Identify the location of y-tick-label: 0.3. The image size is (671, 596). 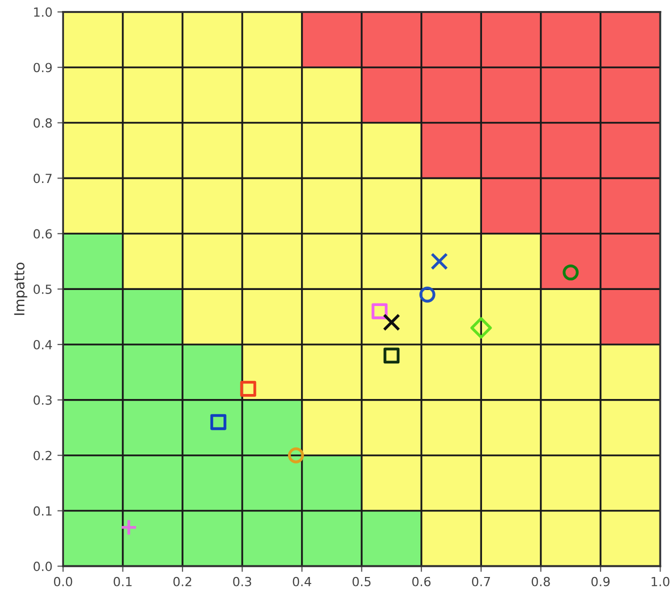
(43, 400).